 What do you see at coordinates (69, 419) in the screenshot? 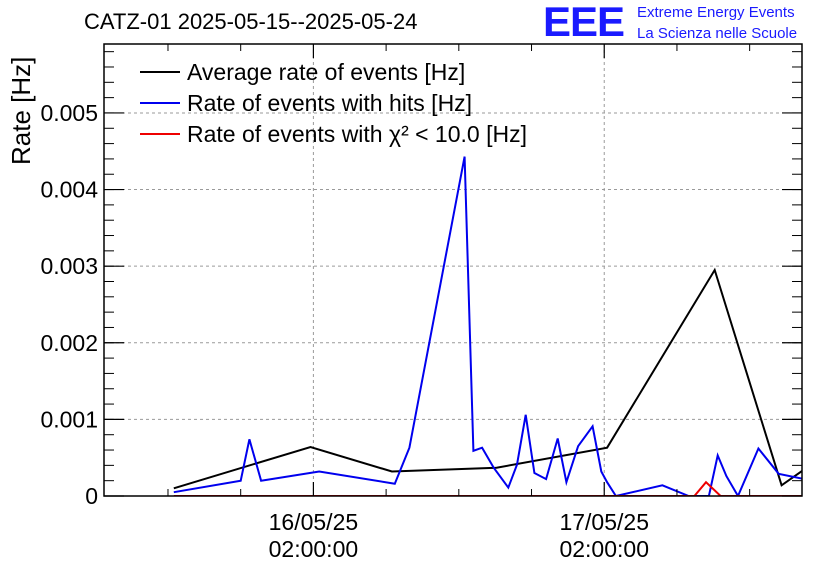
I see `y-tick-label: 0.001` at bounding box center [69, 419].